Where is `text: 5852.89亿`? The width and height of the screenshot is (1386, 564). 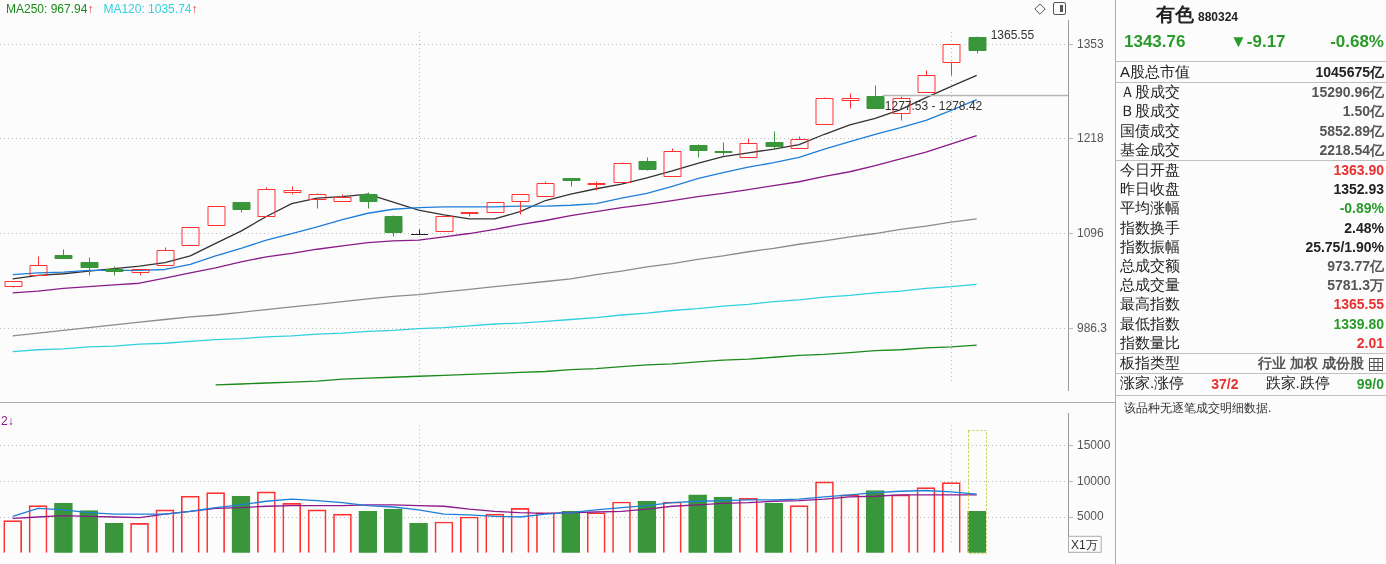 text: 5852.89亿 is located at coordinates (1351, 131).